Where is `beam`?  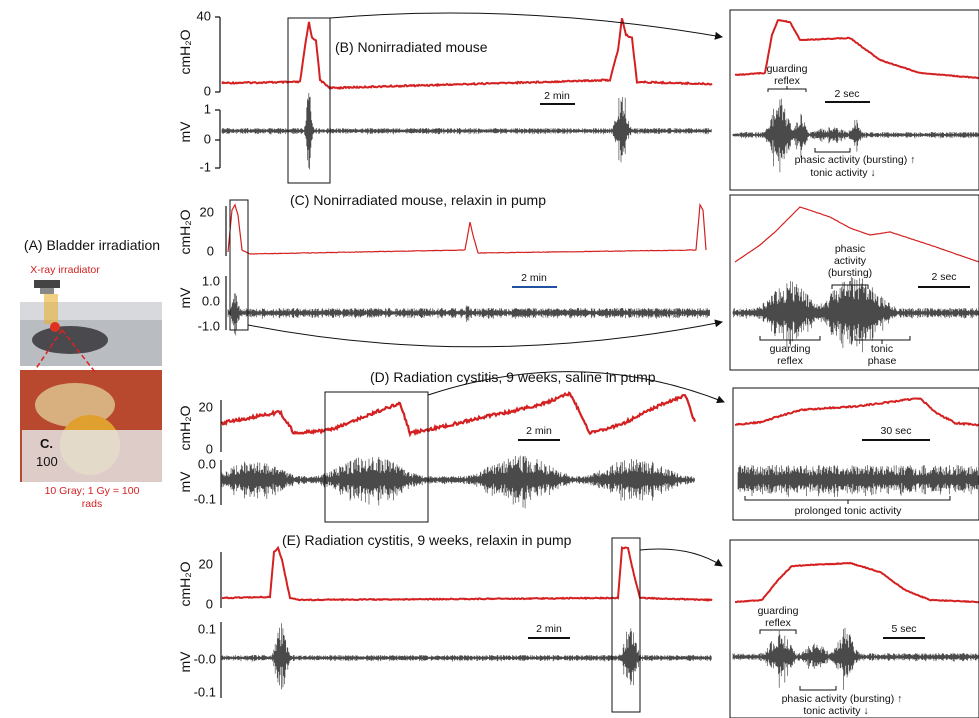 beam is located at coordinates (51, 309).